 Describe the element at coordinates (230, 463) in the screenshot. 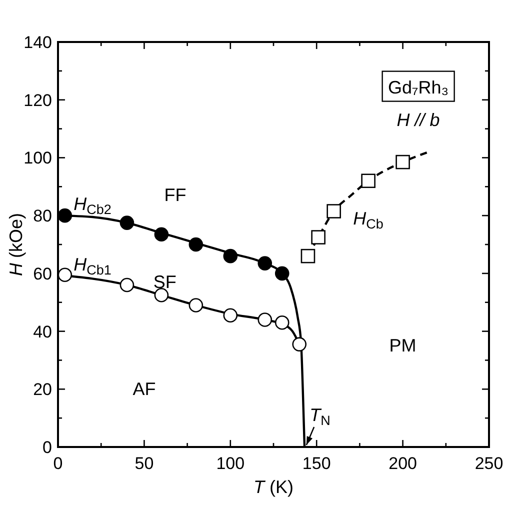

I see `x-tick-label: 100` at that location.